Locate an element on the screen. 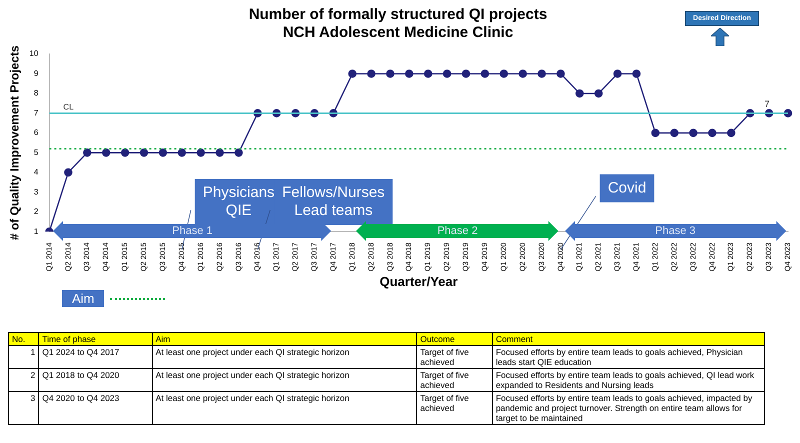 The height and width of the screenshot is (443, 800). legend-label: Aim is located at coordinates (83, 298).